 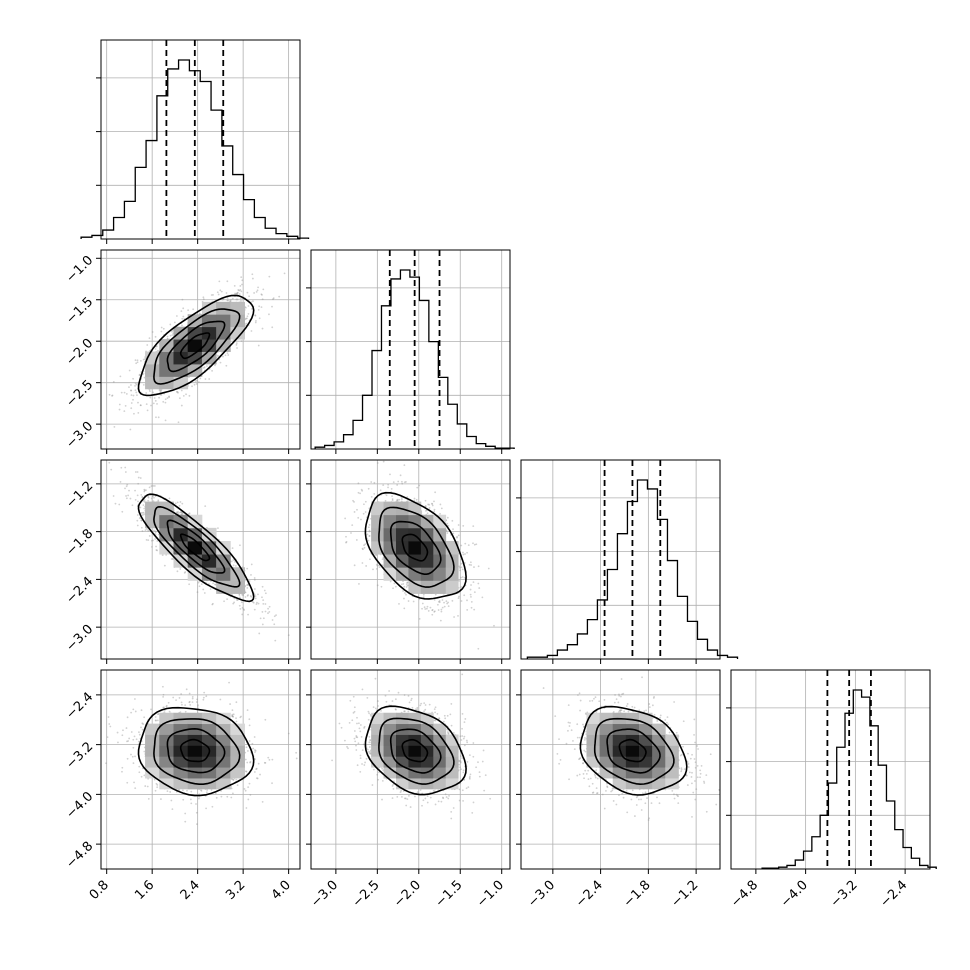 What do you see at coordinates (200, 139) in the screenshot?
I see `panel-frame` at bounding box center [200, 139].